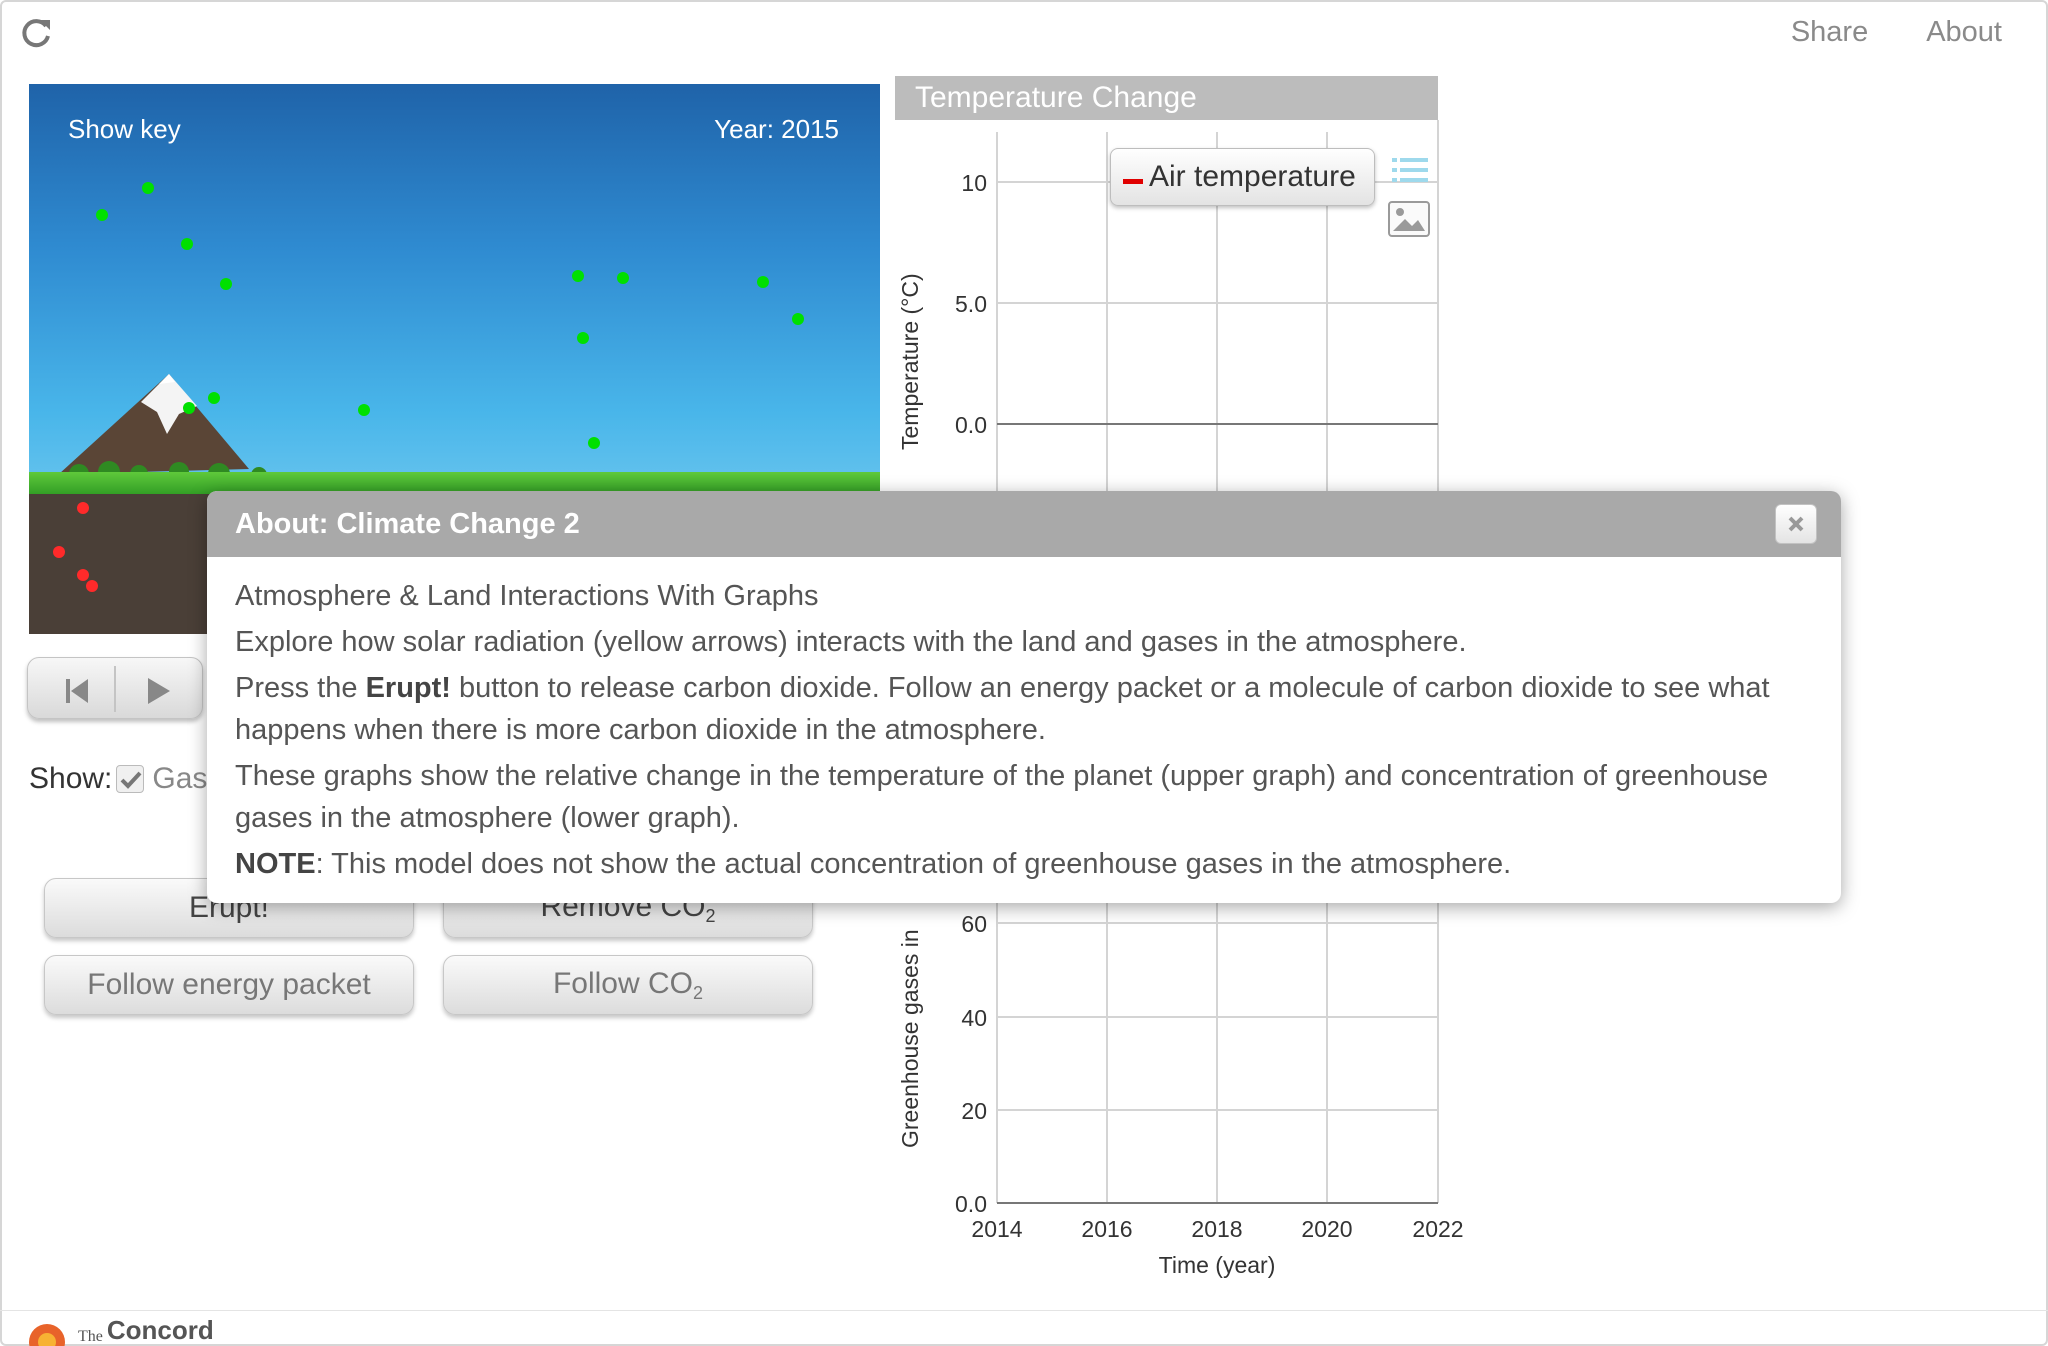  What do you see at coordinates (971, 304) in the screenshot?
I see `temp-ytick-5: 5.0` at bounding box center [971, 304].